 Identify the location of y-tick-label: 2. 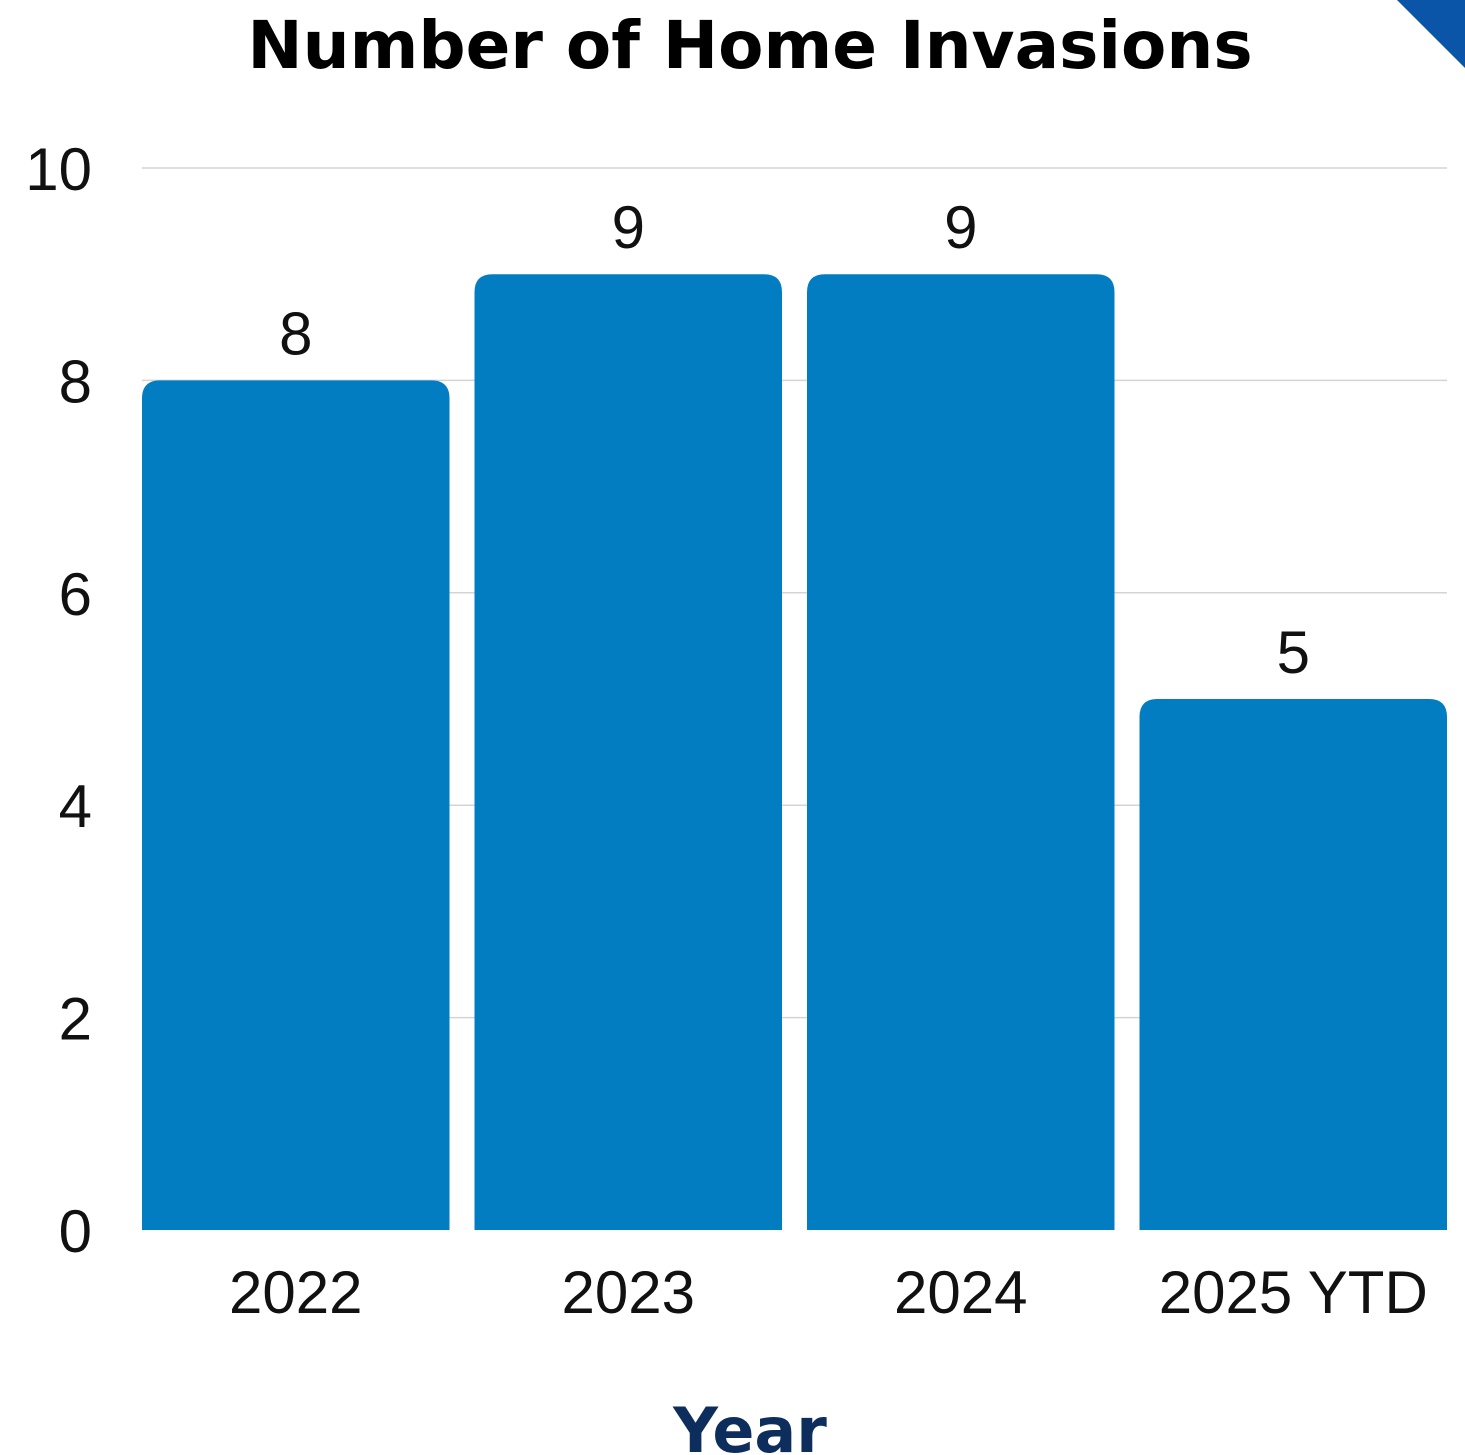
(75, 1019).